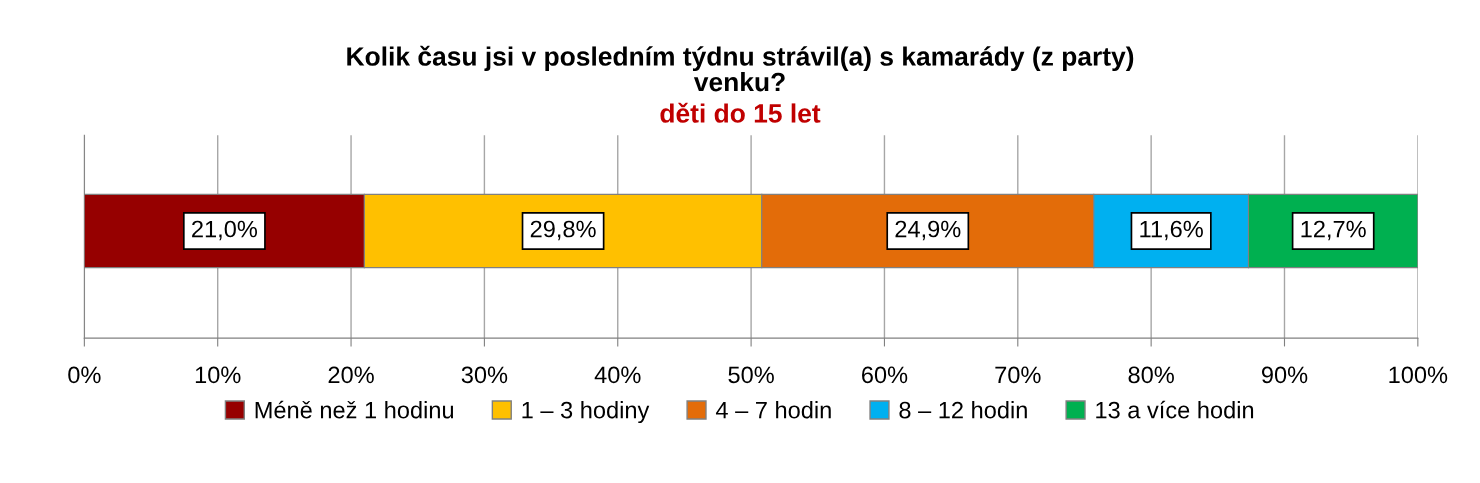 This screenshot has height=483, width=1480. What do you see at coordinates (740, 68) in the screenshot?
I see `chart-title: Kolik času jsi v posledním týdnu strávil(a) s kamarády (z party) venku?` at bounding box center [740, 68].